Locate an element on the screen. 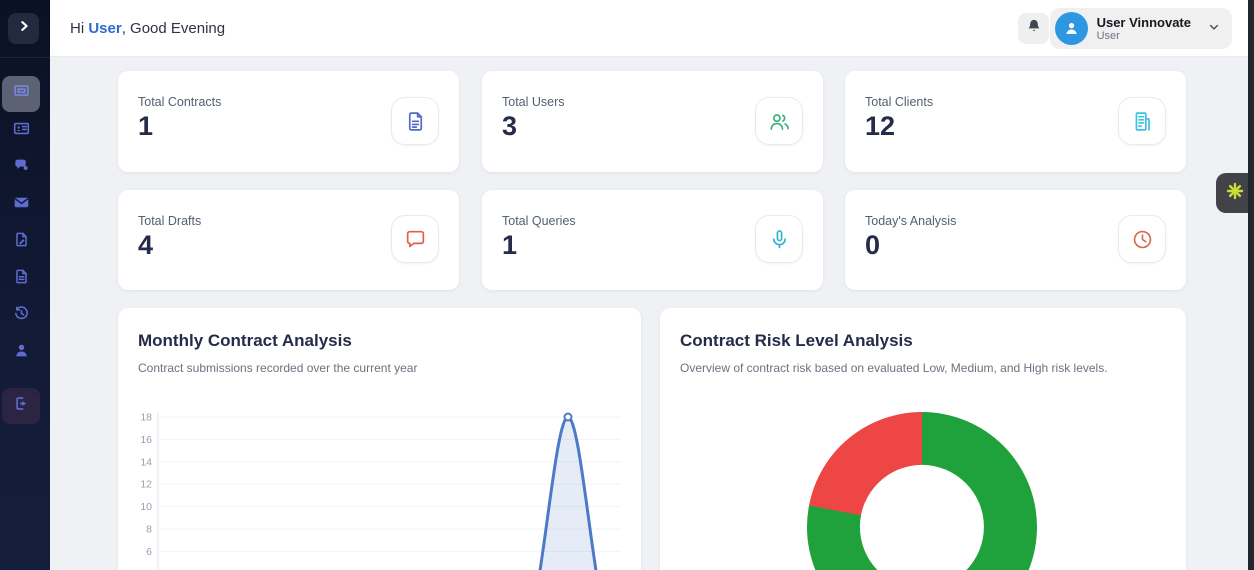  stat-card-total-drafts: Total Drafts 4 is located at coordinates (288, 240).